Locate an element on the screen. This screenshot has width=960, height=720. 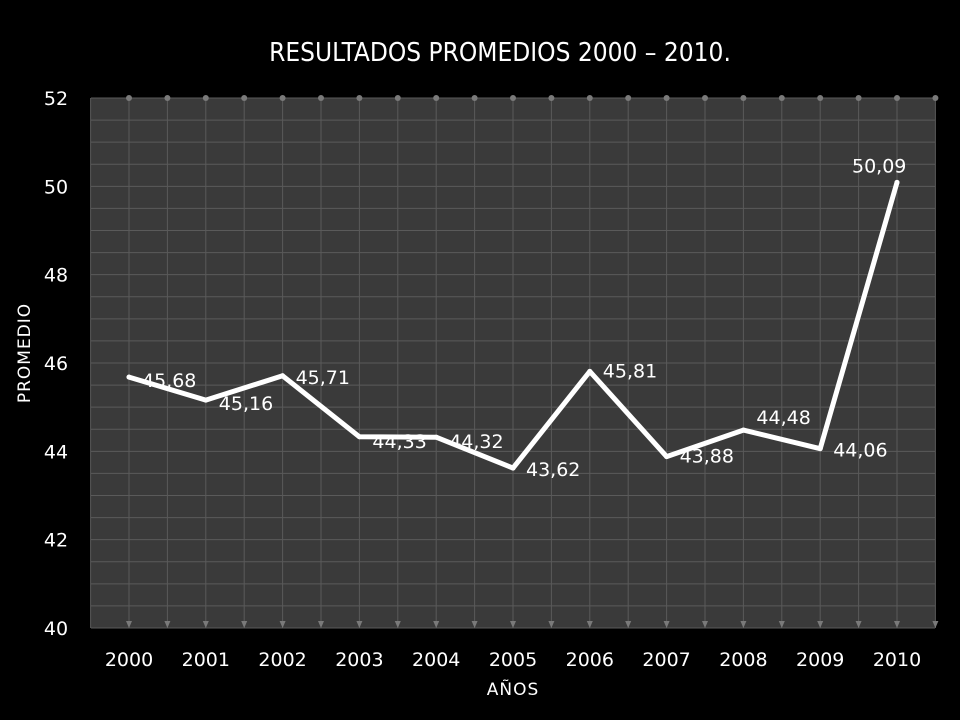
y-tick-label: 52 is located at coordinates (56, 99).